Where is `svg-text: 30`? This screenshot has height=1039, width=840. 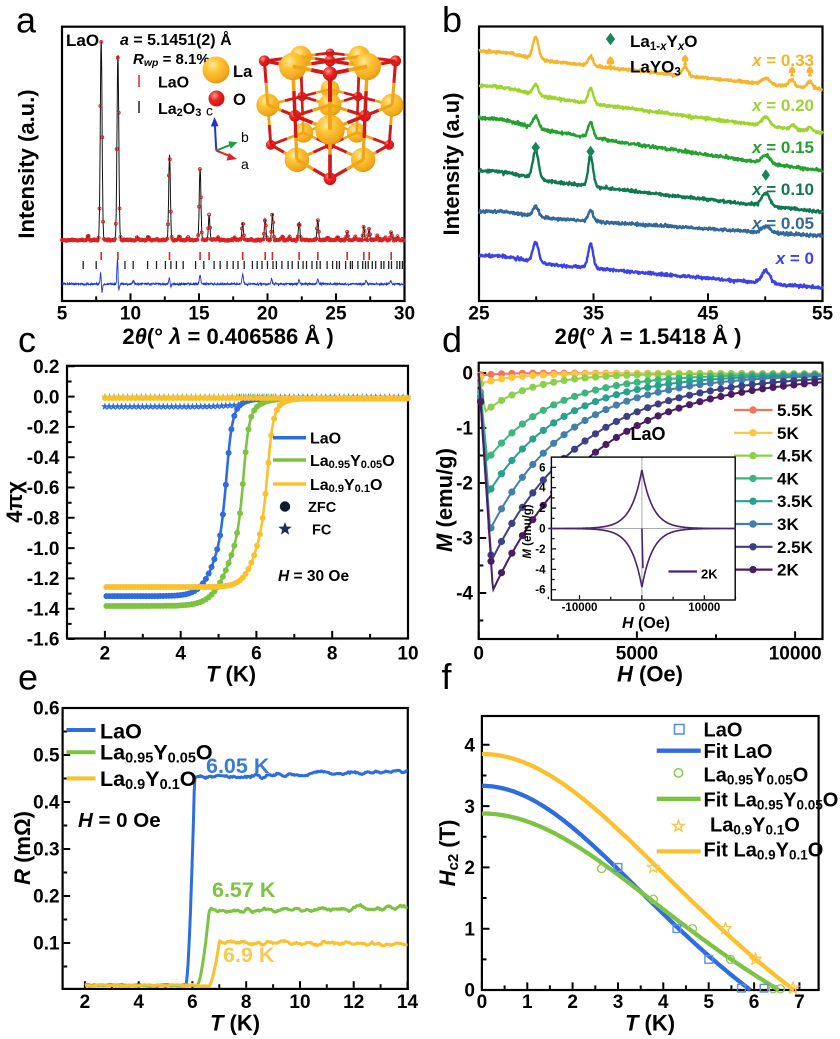
svg-text: 30 is located at coordinates (404, 314).